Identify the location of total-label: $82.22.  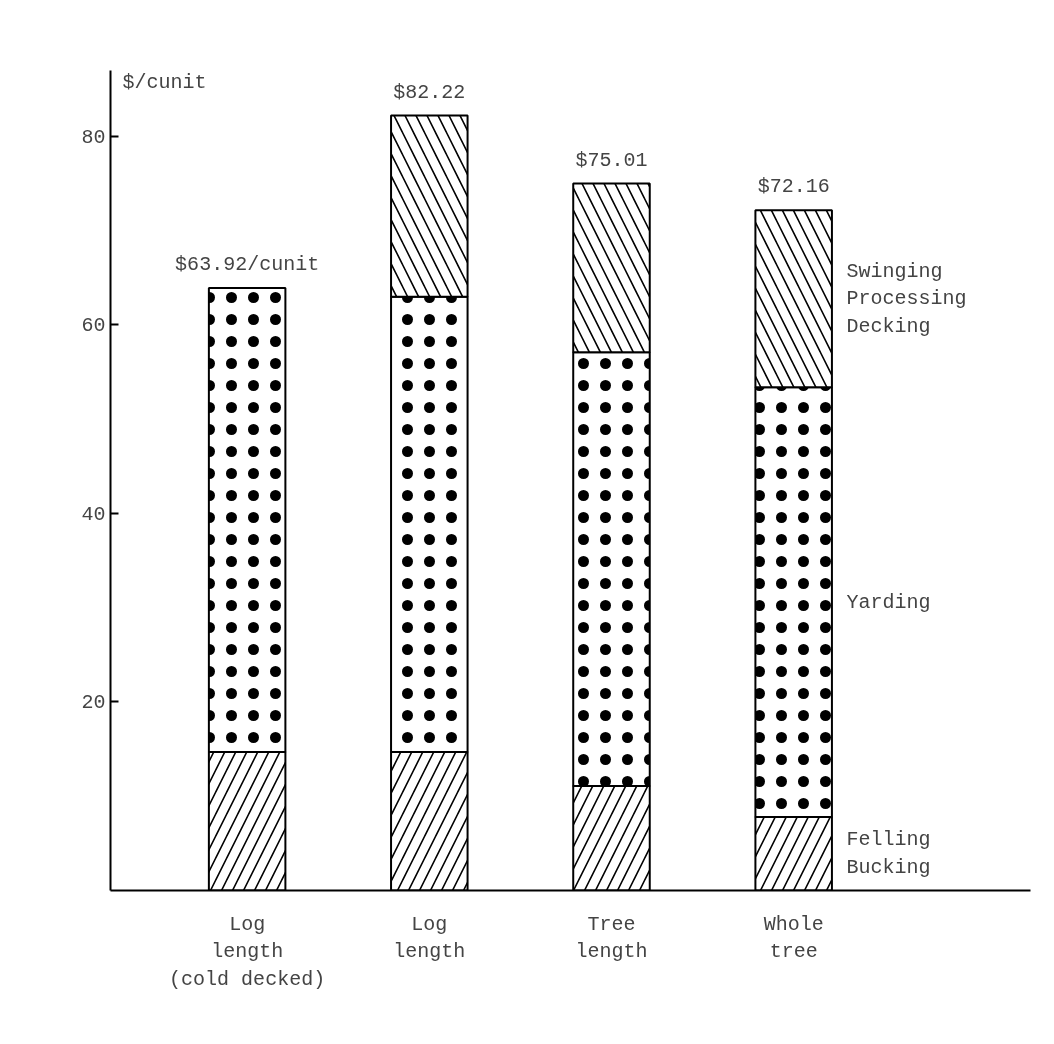
(429, 92).